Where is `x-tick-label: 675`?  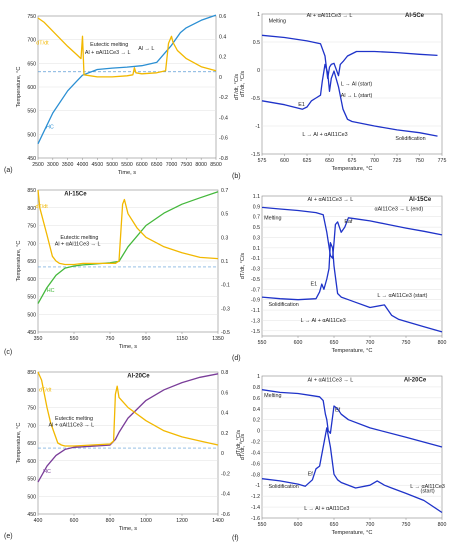
x-tick-label: 675 is located at coordinates (352, 161).